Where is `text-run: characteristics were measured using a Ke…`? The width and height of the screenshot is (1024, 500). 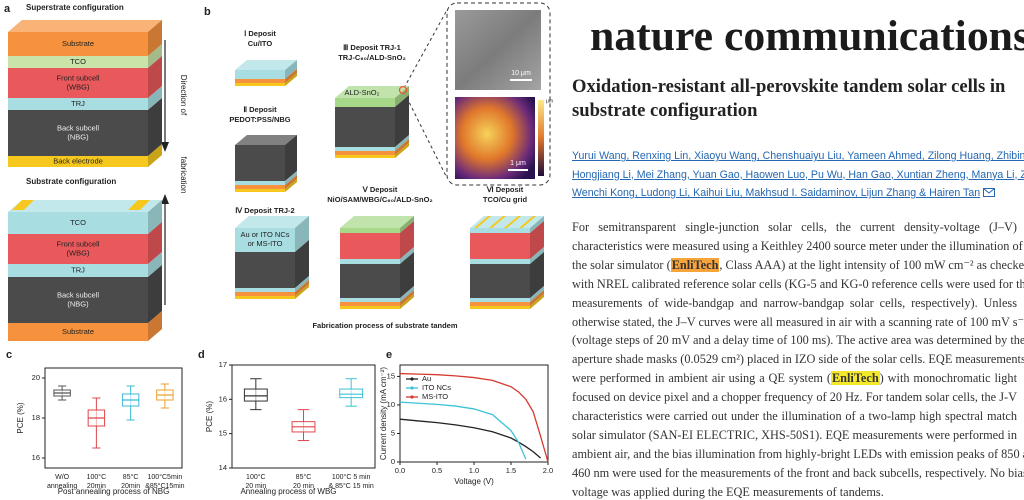 text-run: characteristics were measured using a Ke… is located at coordinates (797, 245).